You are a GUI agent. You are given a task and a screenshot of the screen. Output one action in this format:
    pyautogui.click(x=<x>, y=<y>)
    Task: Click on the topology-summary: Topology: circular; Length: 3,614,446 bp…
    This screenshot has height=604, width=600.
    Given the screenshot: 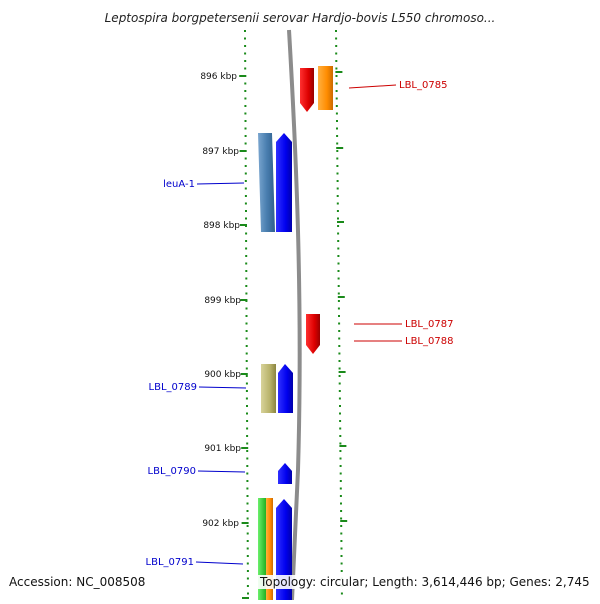 What is the action you would take?
    pyautogui.click(x=425, y=582)
    